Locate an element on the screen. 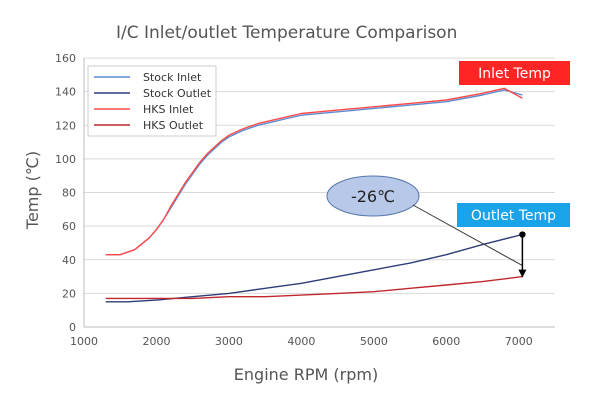 This screenshot has height=400, width=600. outlet-temp-label: Outlet Temp is located at coordinates (513, 216).